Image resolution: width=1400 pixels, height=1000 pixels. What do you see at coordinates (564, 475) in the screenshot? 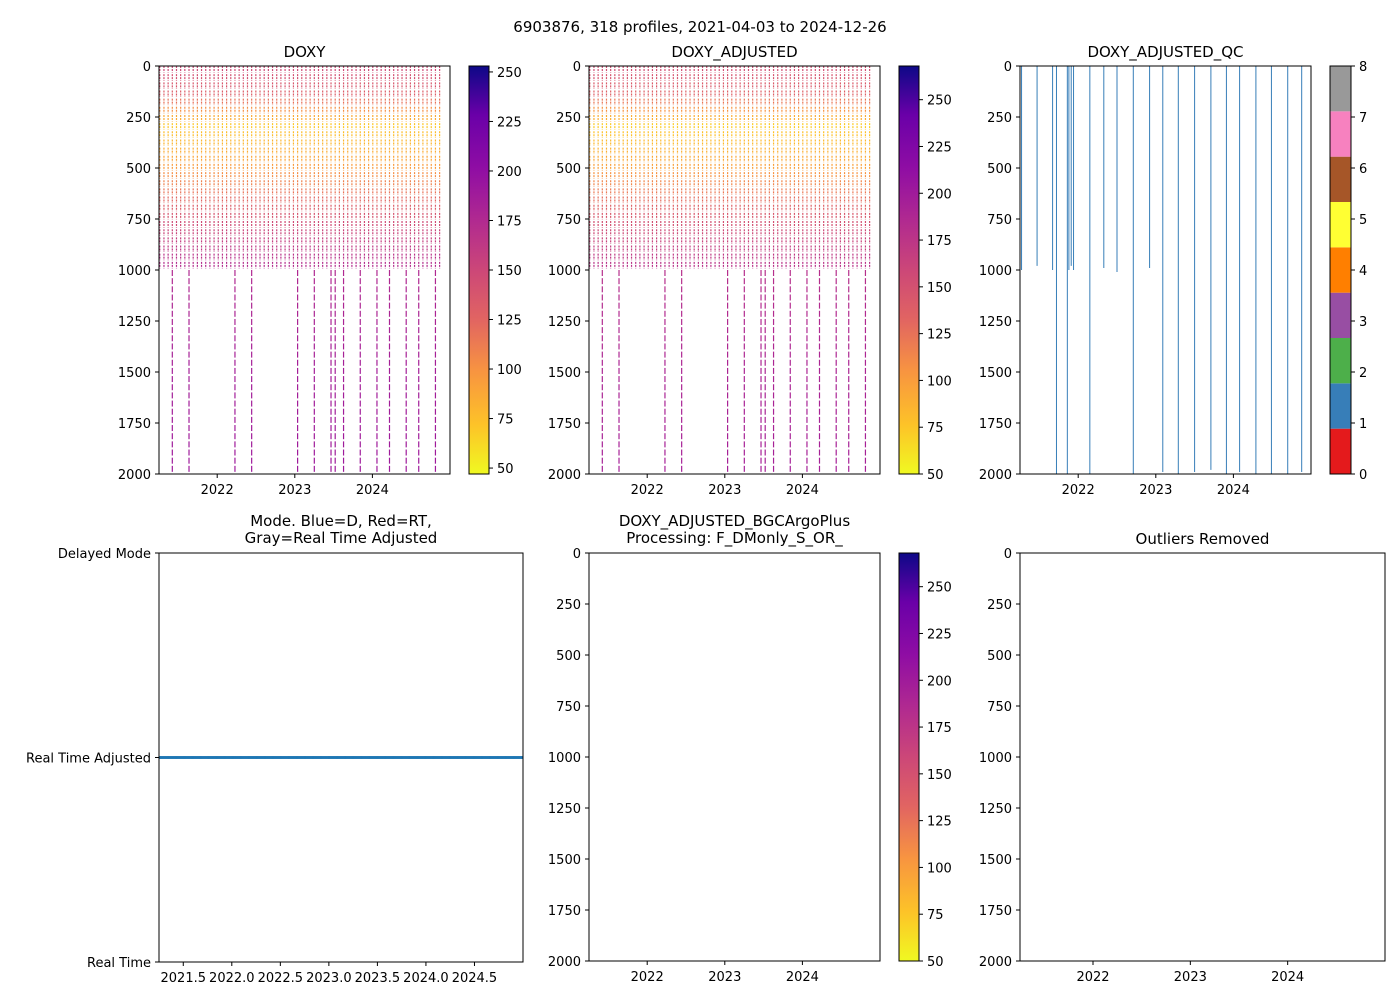
I see `y-tick-label: 2000` at bounding box center [564, 475].